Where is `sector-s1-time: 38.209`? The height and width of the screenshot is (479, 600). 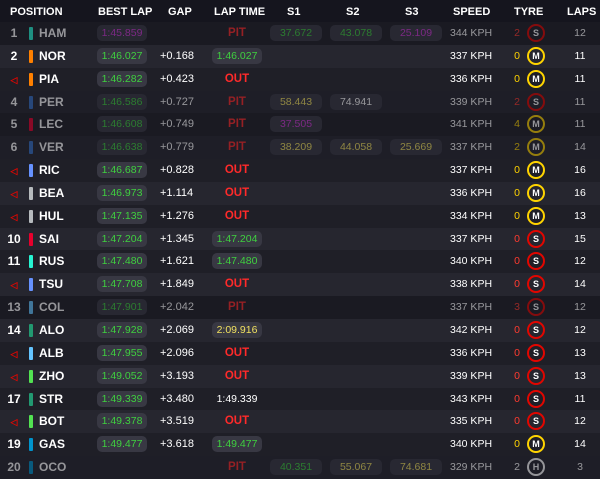 sector-s1-time: 38.209 is located at coordinates (296, 147).